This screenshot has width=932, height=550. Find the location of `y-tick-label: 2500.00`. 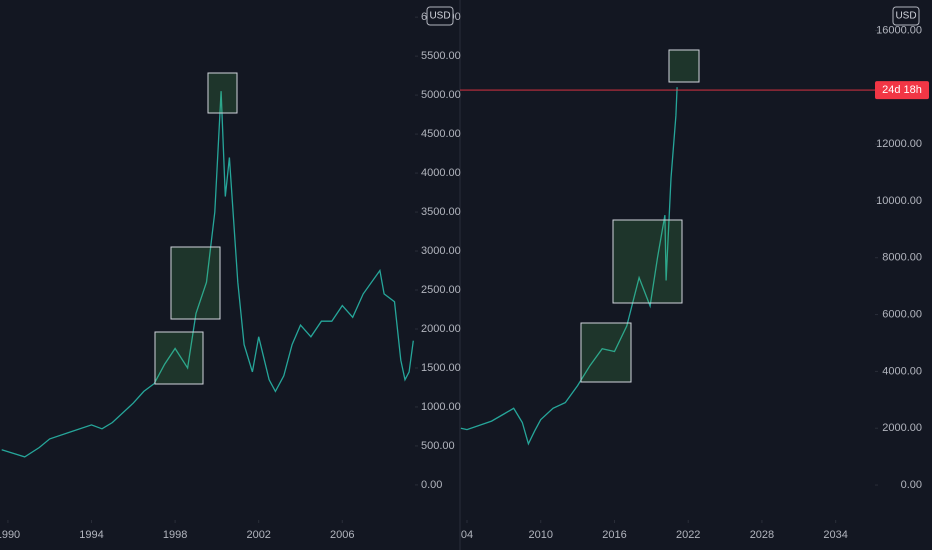

y-tick-label: 2500.00 is located at coordinates (441, 290).